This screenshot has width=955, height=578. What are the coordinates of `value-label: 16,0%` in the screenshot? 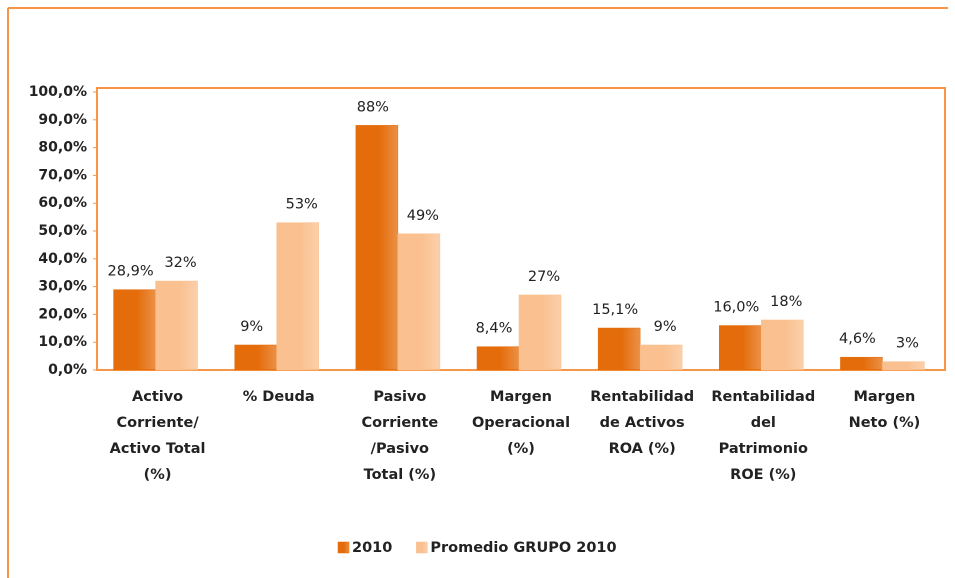 It's located at (736, 308).